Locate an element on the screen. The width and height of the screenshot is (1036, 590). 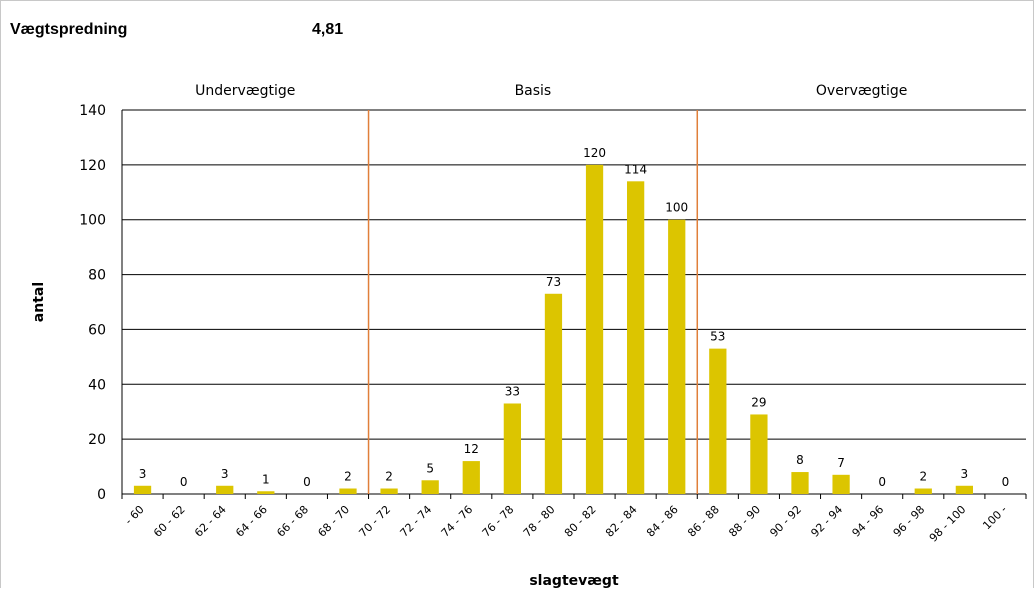
x-tick-label: 62 - 64 is located at coordinates (210, 521).